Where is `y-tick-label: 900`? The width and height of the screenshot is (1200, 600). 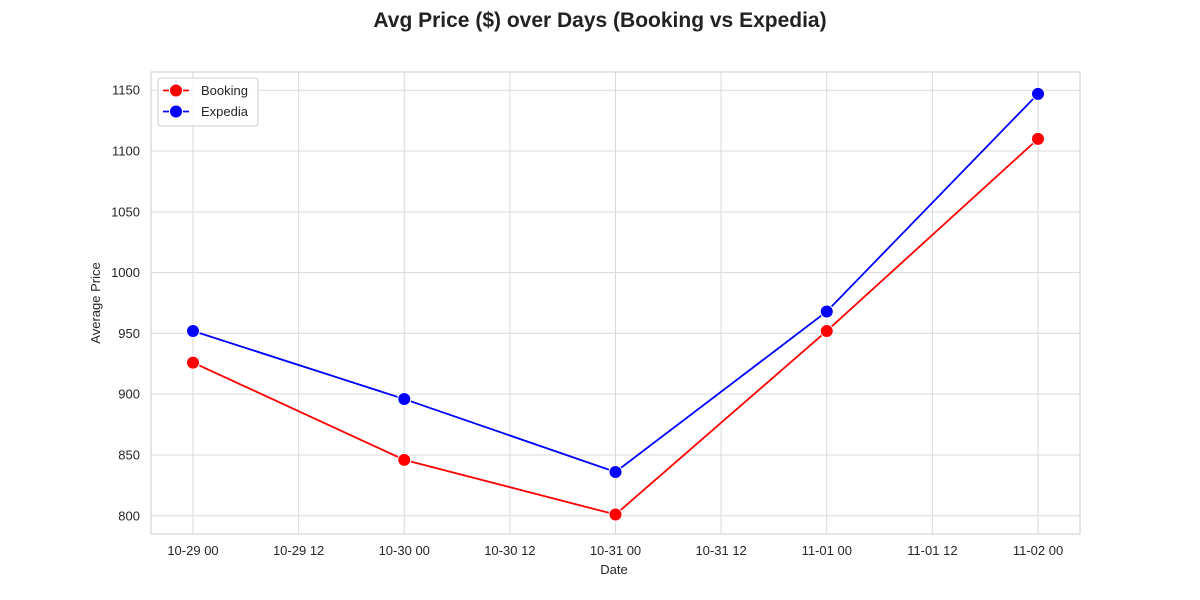
y-tick-label: 900 is located at coordinates (129, 394).